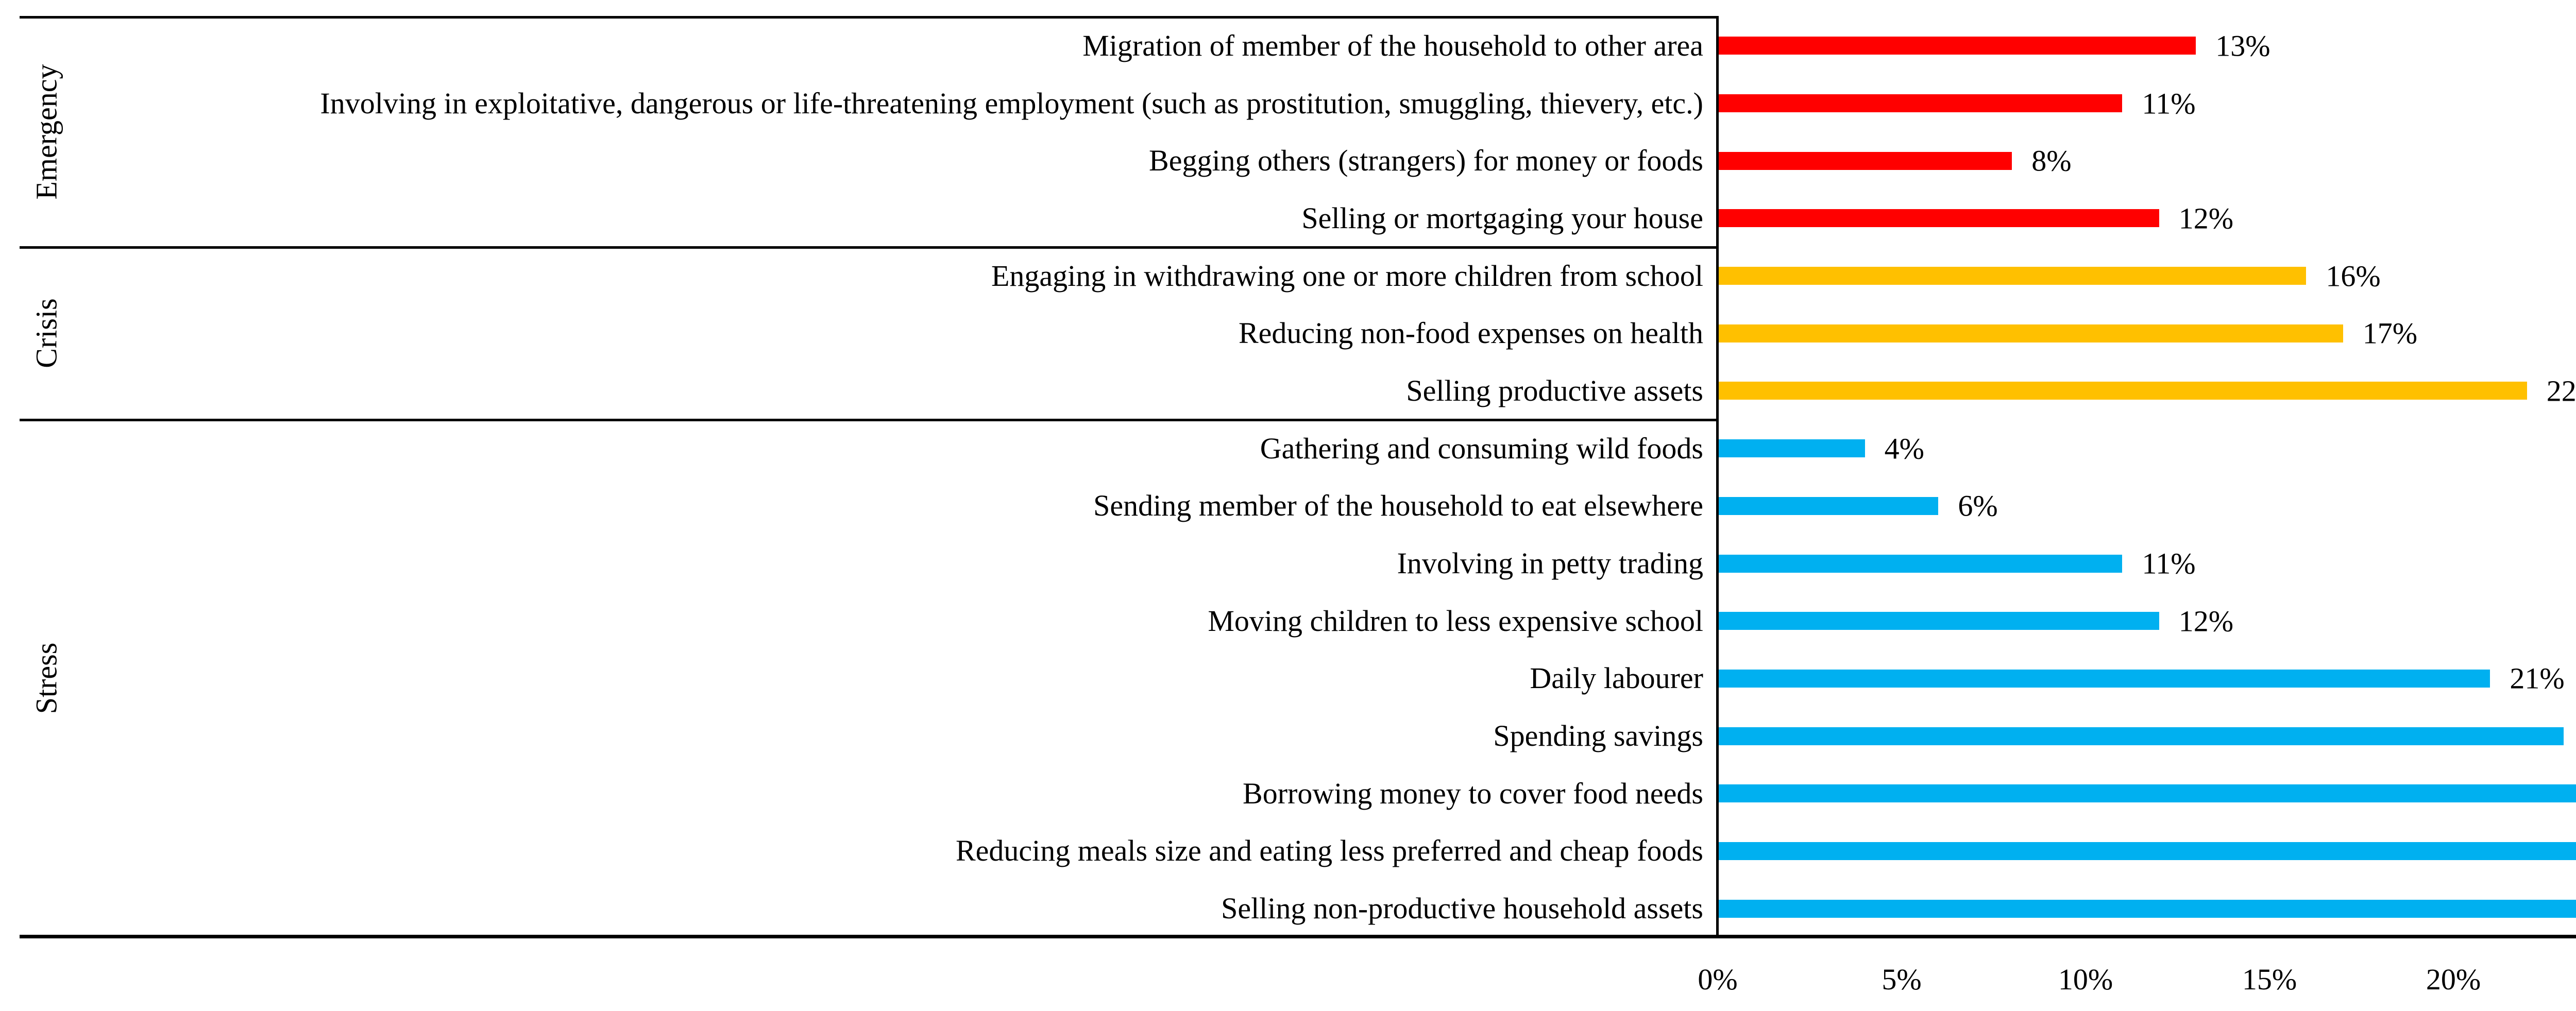  What do you see at coordinates (2453, 979) in the screenshot?
I see `x-tick-label: 20%` at bounding box center [2453, 979].